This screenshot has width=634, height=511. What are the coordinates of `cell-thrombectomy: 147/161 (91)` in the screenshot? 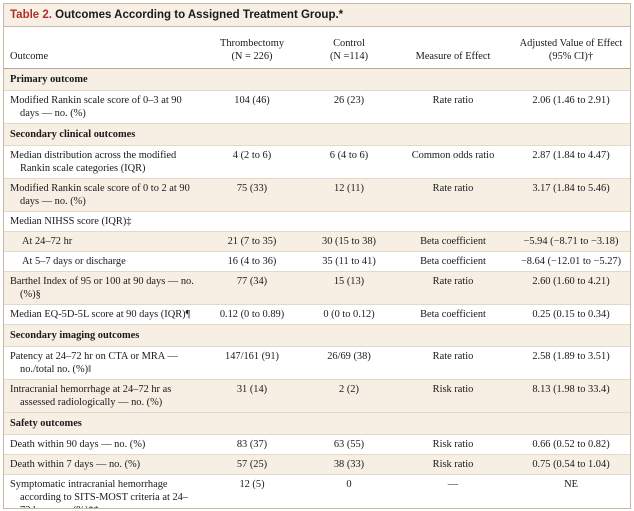 It's located at (252, 363).